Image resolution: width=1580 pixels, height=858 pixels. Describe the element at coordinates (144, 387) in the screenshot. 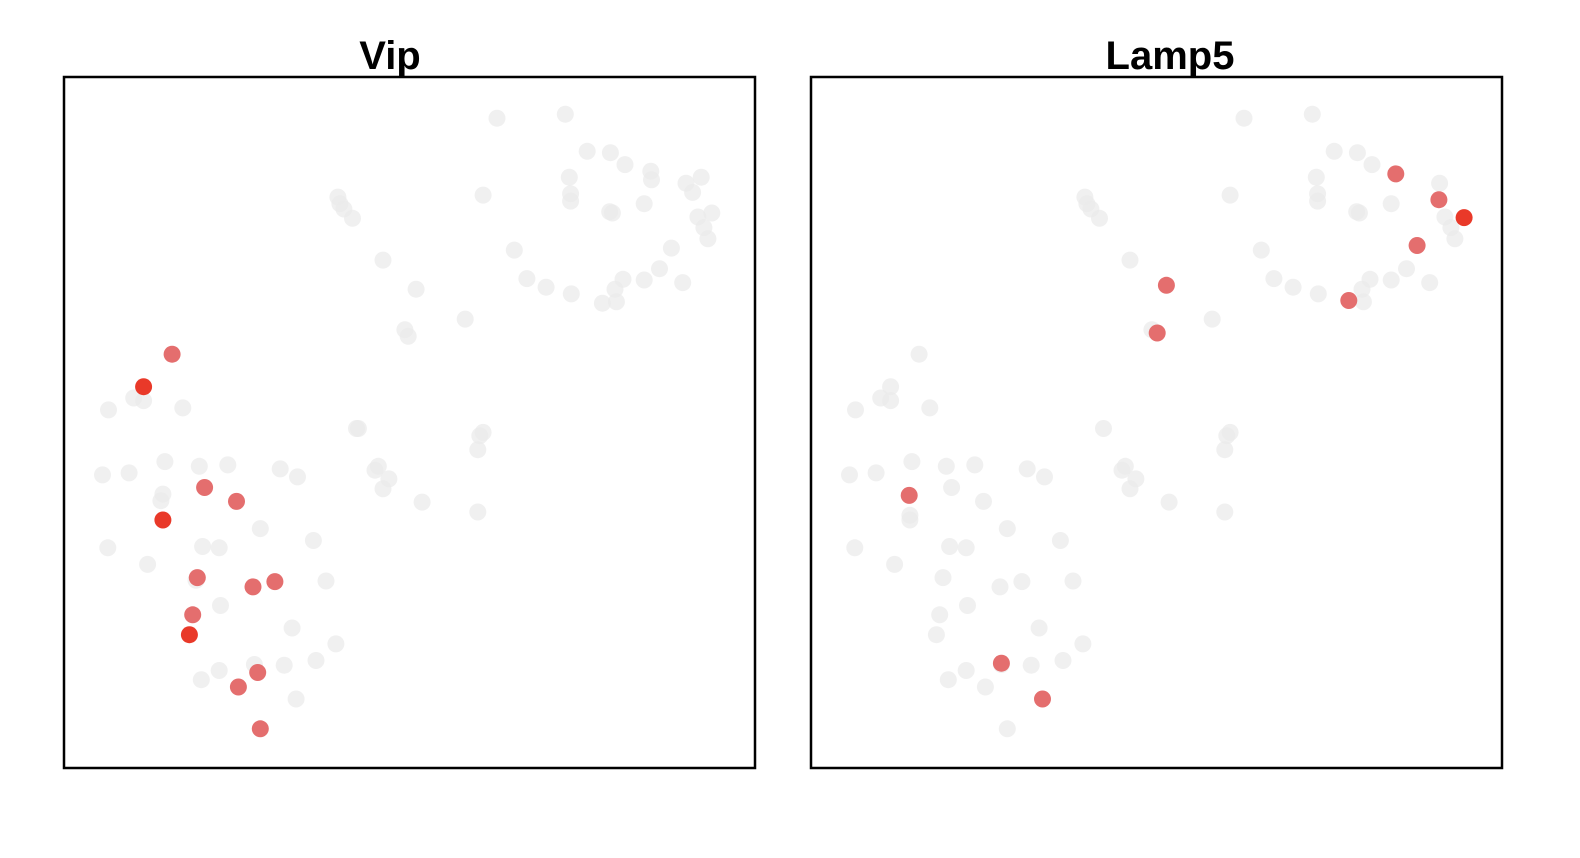

I see `vip-point-high` at that location.